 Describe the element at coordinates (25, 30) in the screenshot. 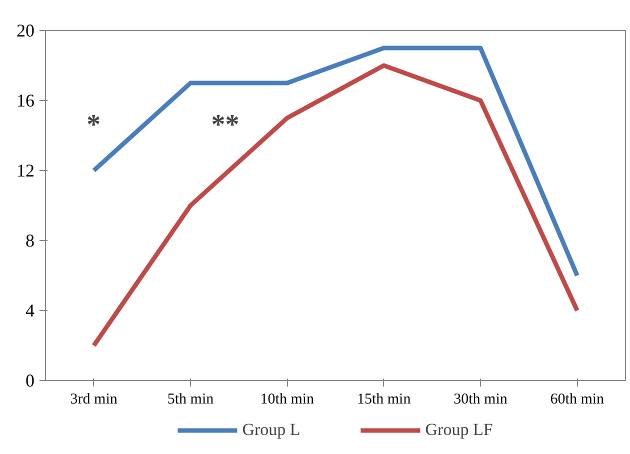

I see `y-tick-label: 20` at that location.